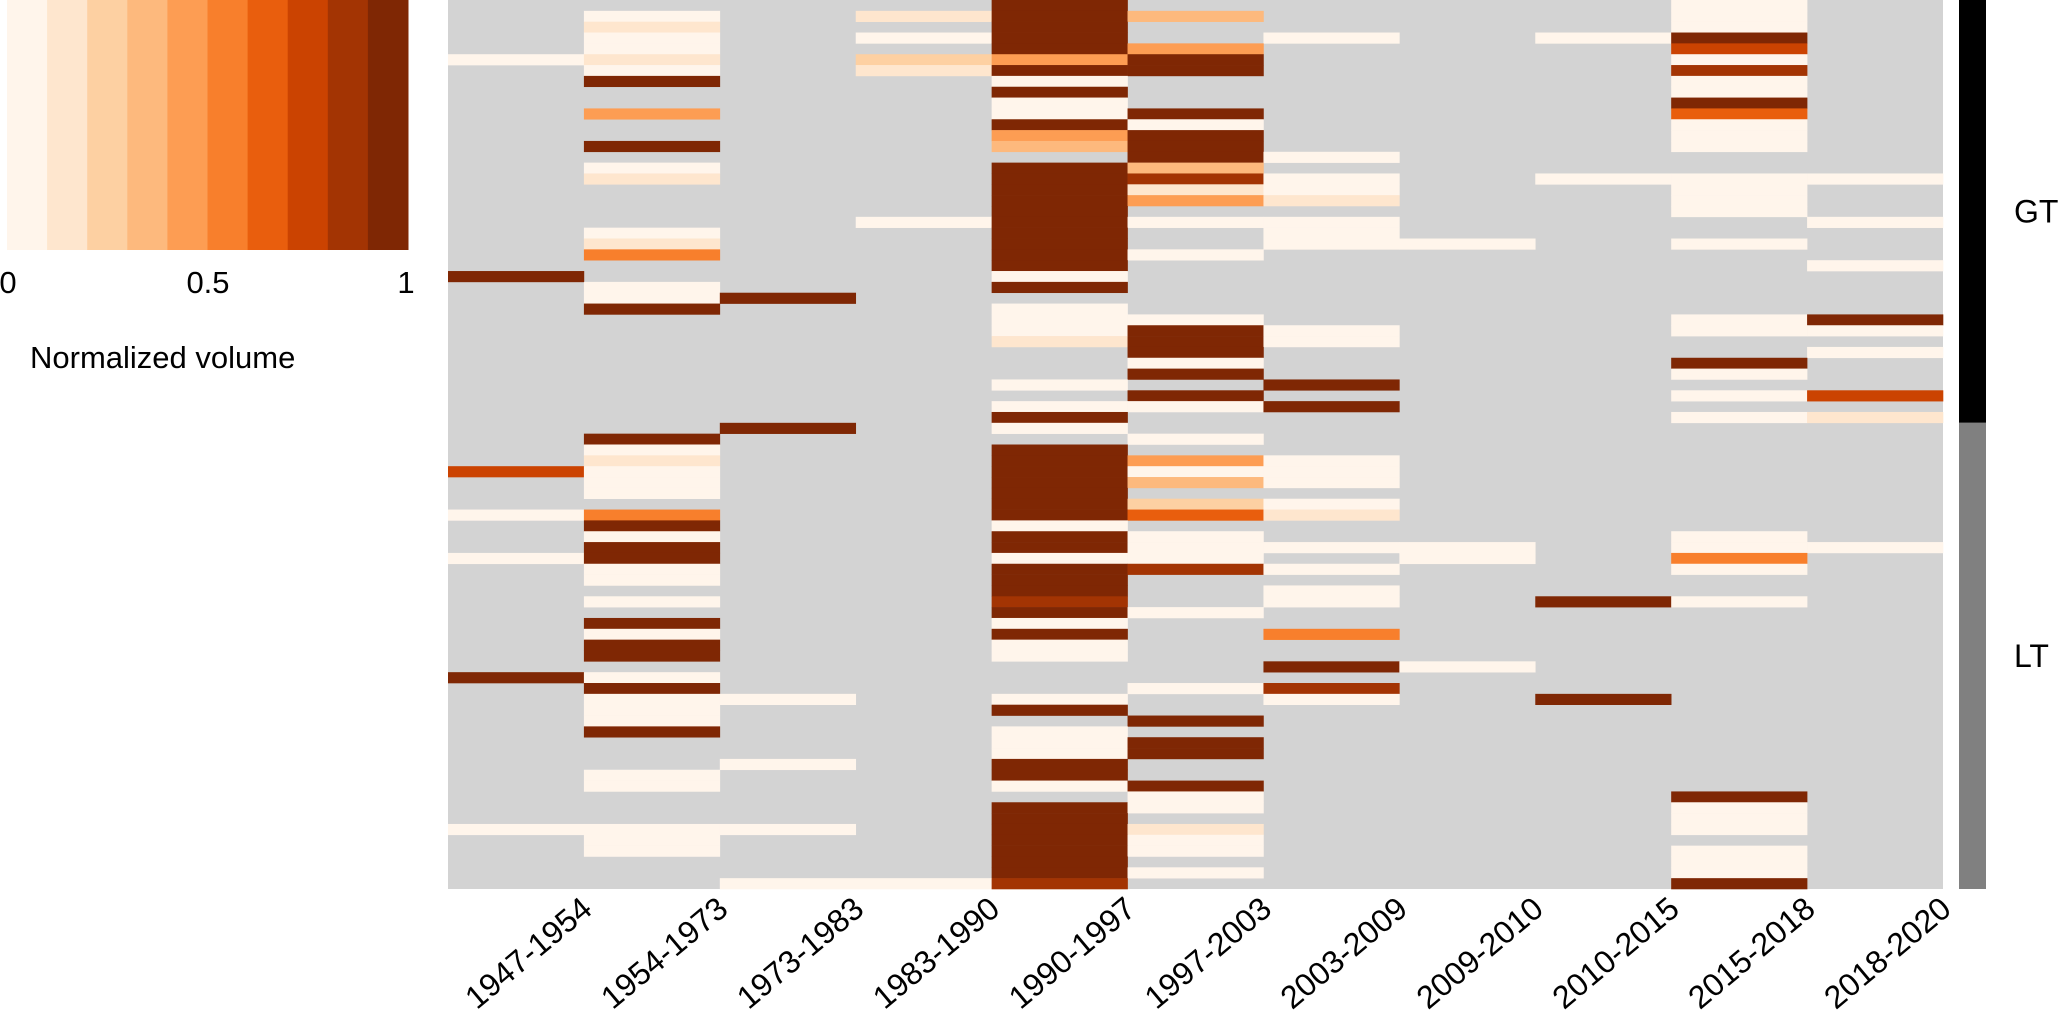 The width and height of the screenshot is (2066, 1025). What do you see at coordinates (2036, 211) in the screenshot?
I see `group-label: GT` at bounding box center [2036, 211].